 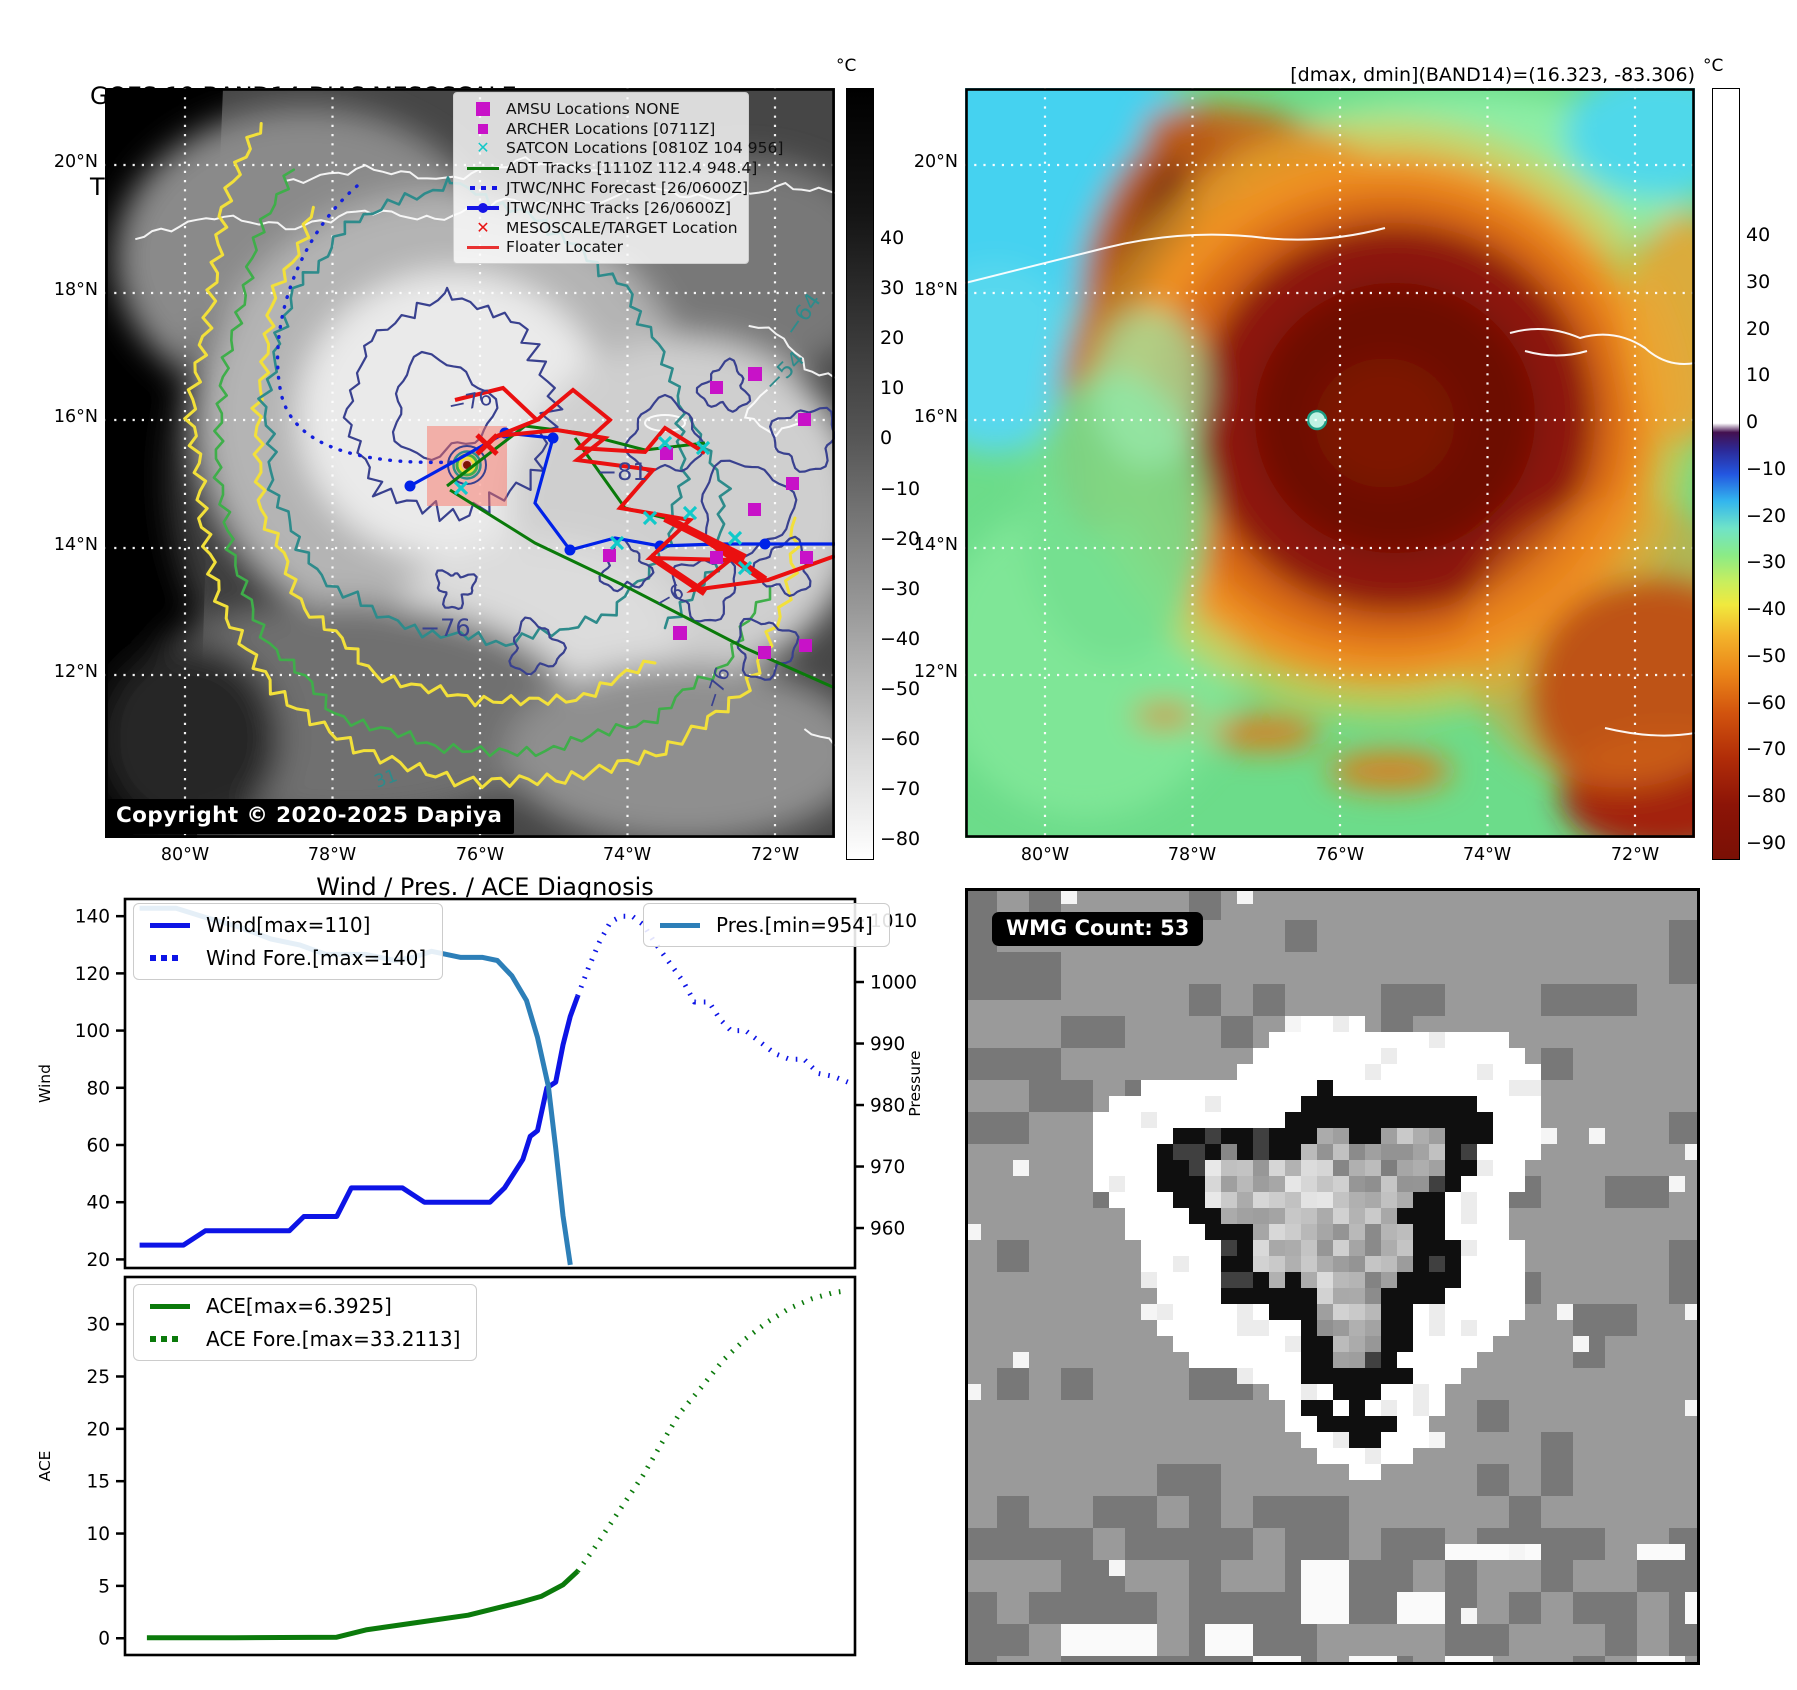 I want to click on storm-eye-dot, so click(x=1317, y=420).